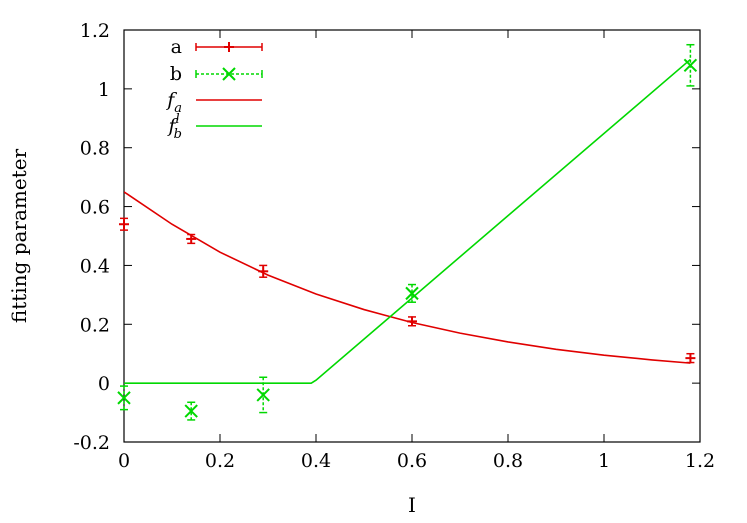 The image size is (747, 523). I want to click on legend-label: fl b, so click(174, 127).